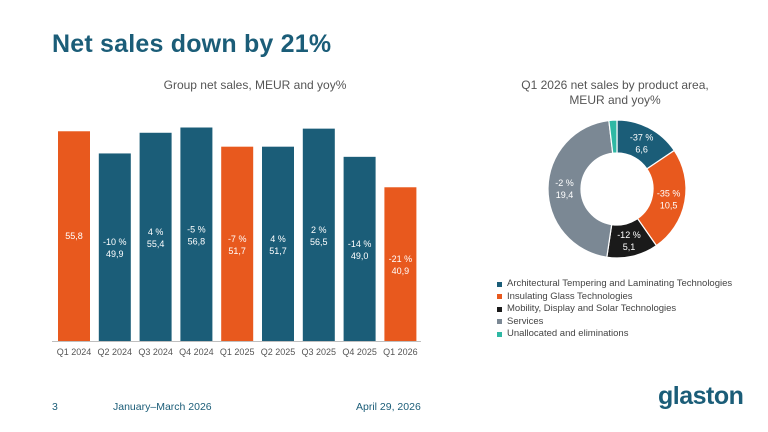  I want to click on bar-yoy-label: -10 %, so click(115, 242).